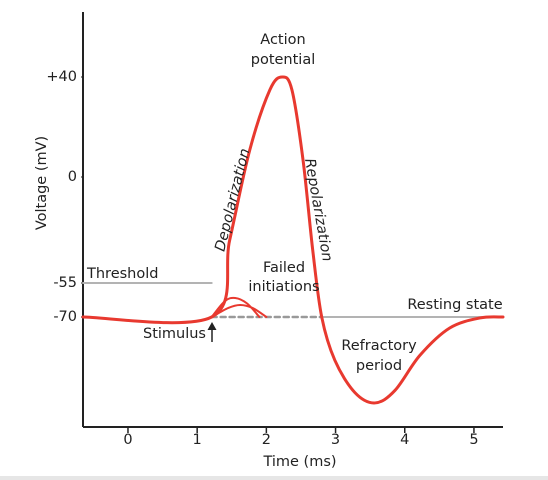  Describe the element at coordinates (197, 440) in the screenshot. I see `x-tick-label: 1` at that location.